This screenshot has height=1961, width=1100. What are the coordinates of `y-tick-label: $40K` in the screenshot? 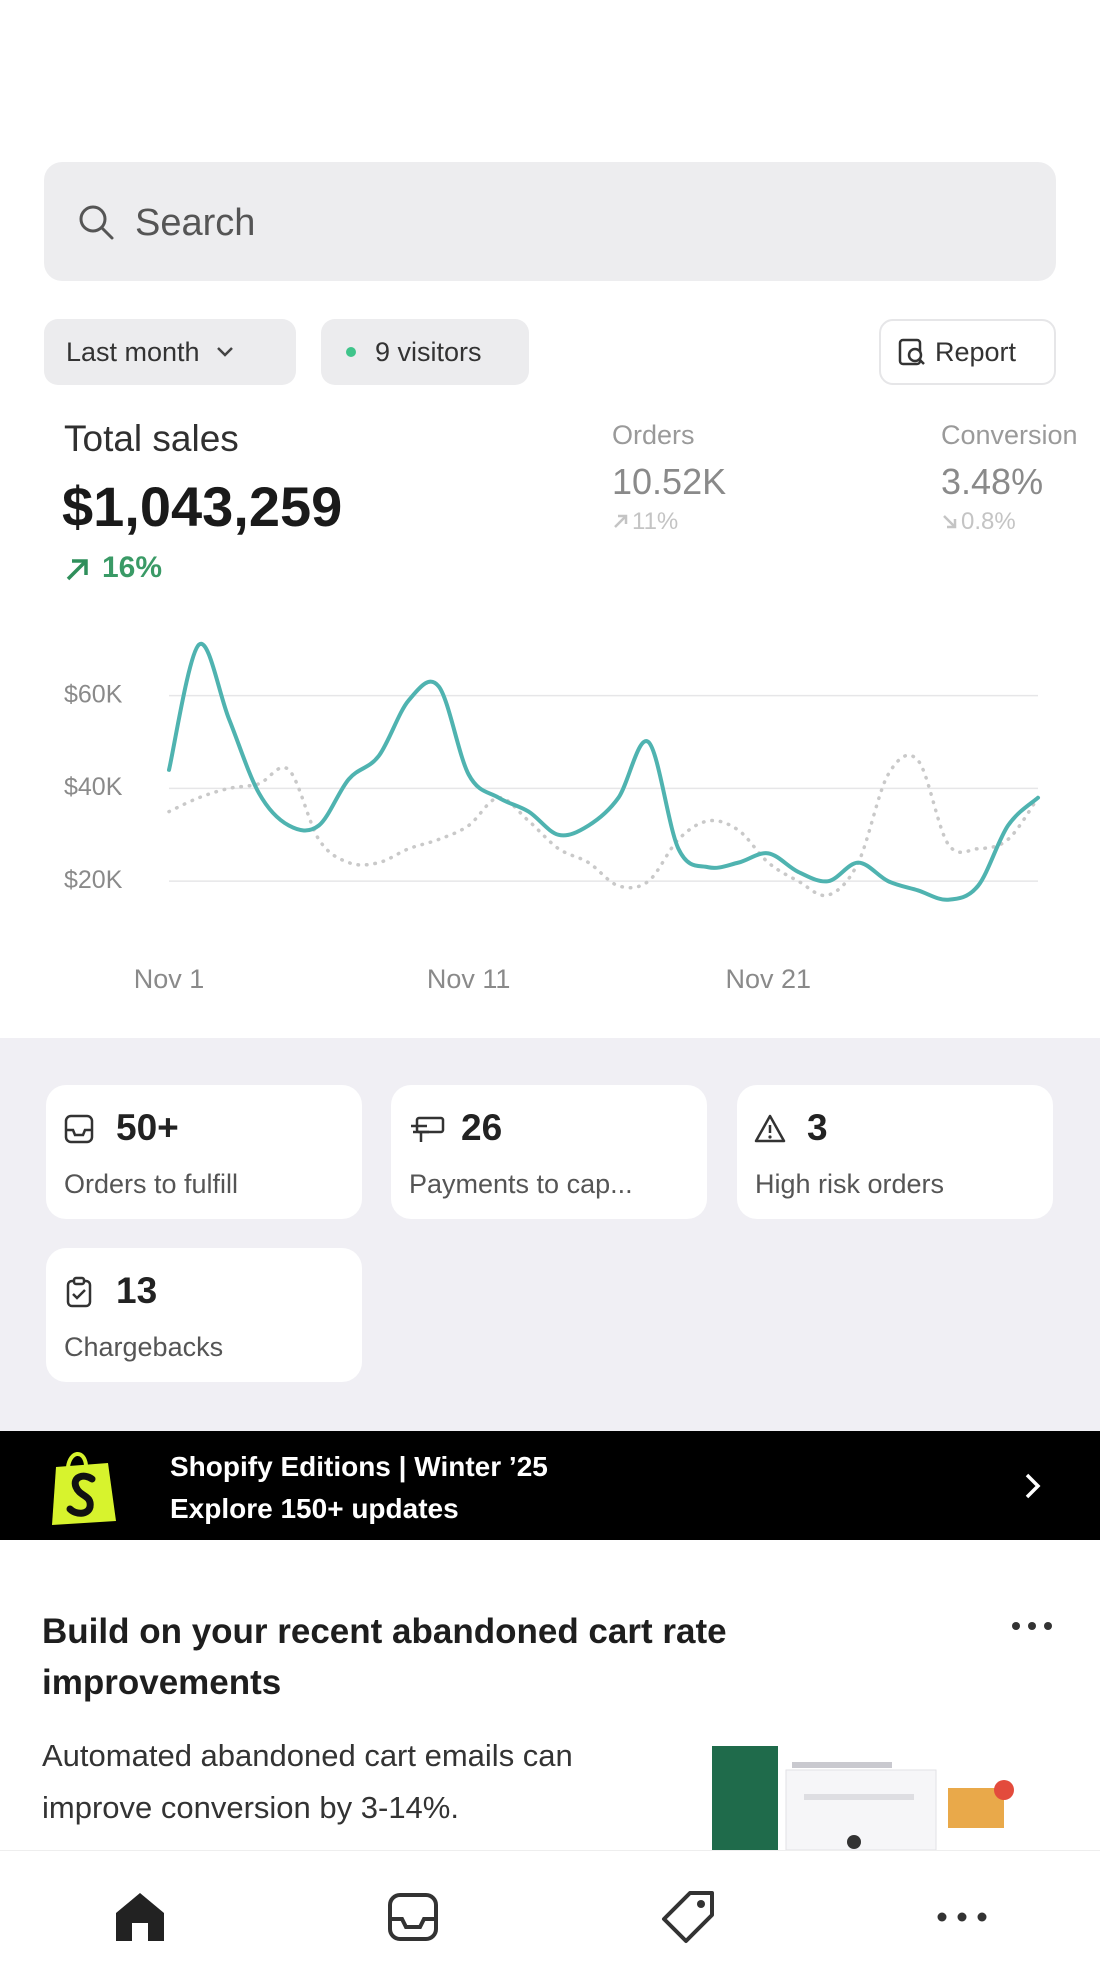 It's located at (93, 787).